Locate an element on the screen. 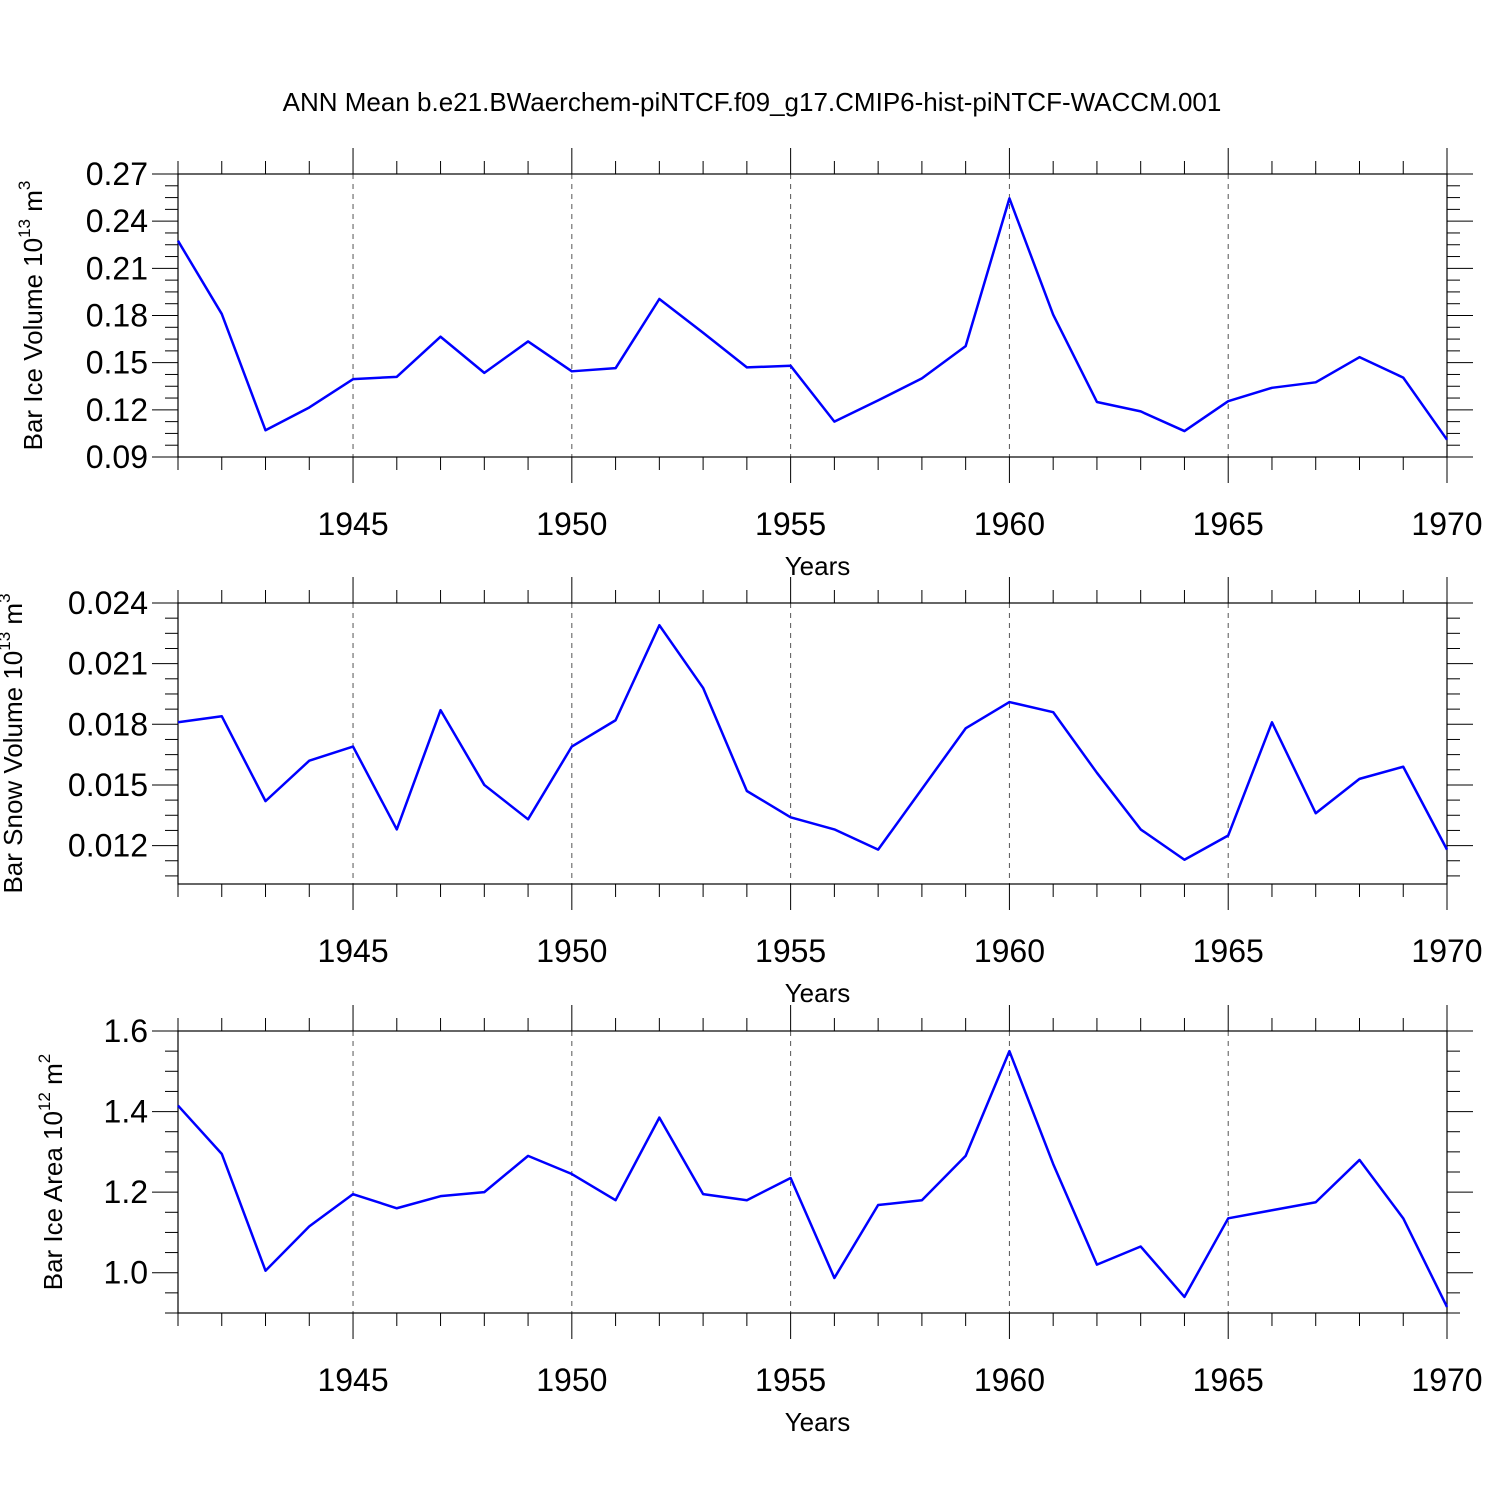 The image size is (1500, 1500). y-axis-title: Bar Ice Area 1012 m2 is located at coordinates (51, 1172).